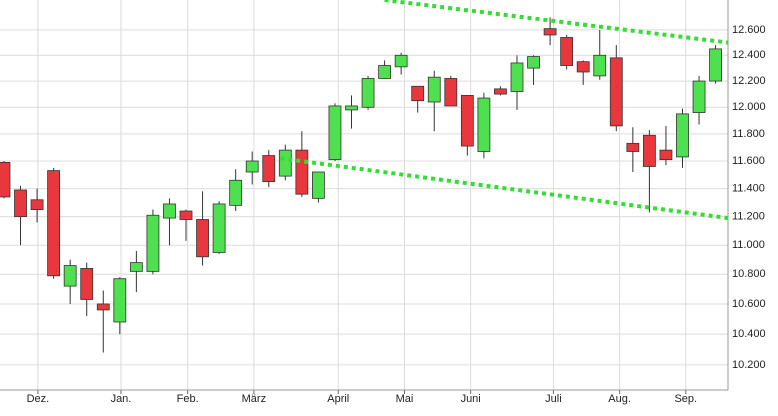 The image size is (778, 416). Describe the element at coordinates (405, 399) in the screenshot. I see `x-tick-label: Mai` at that location.